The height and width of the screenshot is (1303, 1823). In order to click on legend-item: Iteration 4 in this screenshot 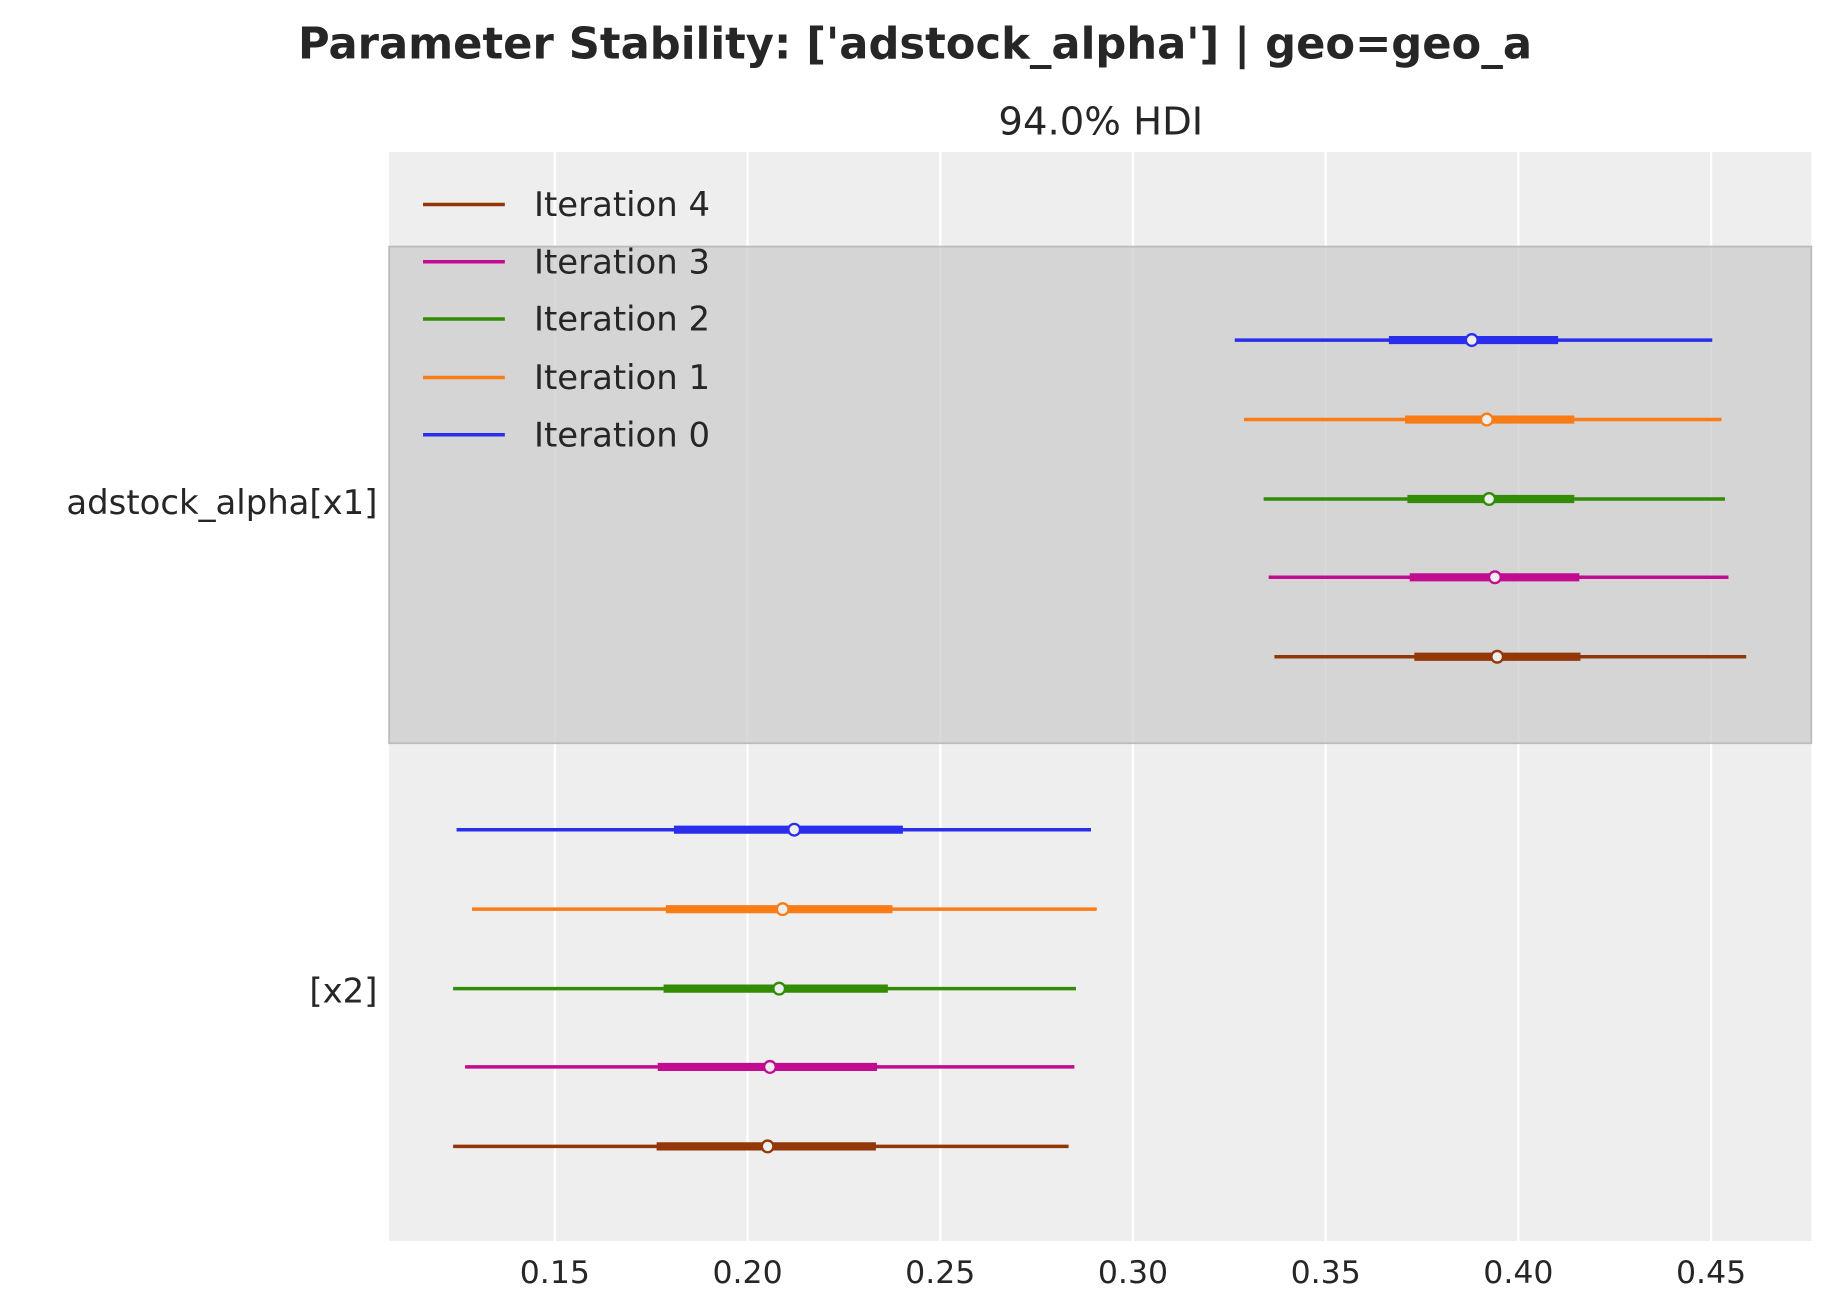, I will do `click(566, 204)`.